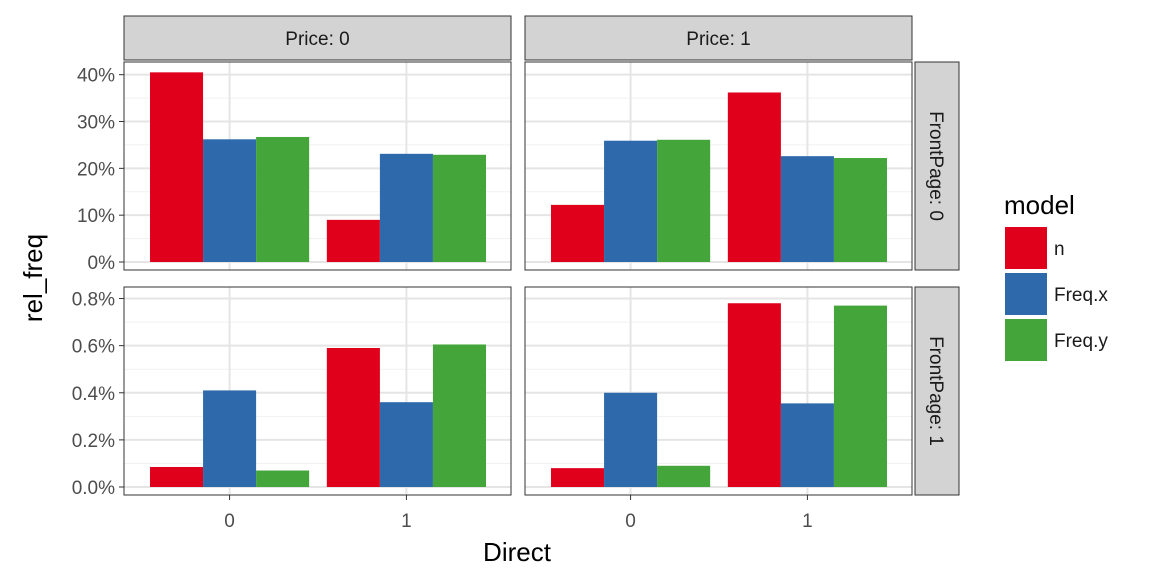 The image size is (1152, 581). Describe the element at coordinates (93, 441) in the screenshot. I see `y-tick-label: 0.2%` at that location.